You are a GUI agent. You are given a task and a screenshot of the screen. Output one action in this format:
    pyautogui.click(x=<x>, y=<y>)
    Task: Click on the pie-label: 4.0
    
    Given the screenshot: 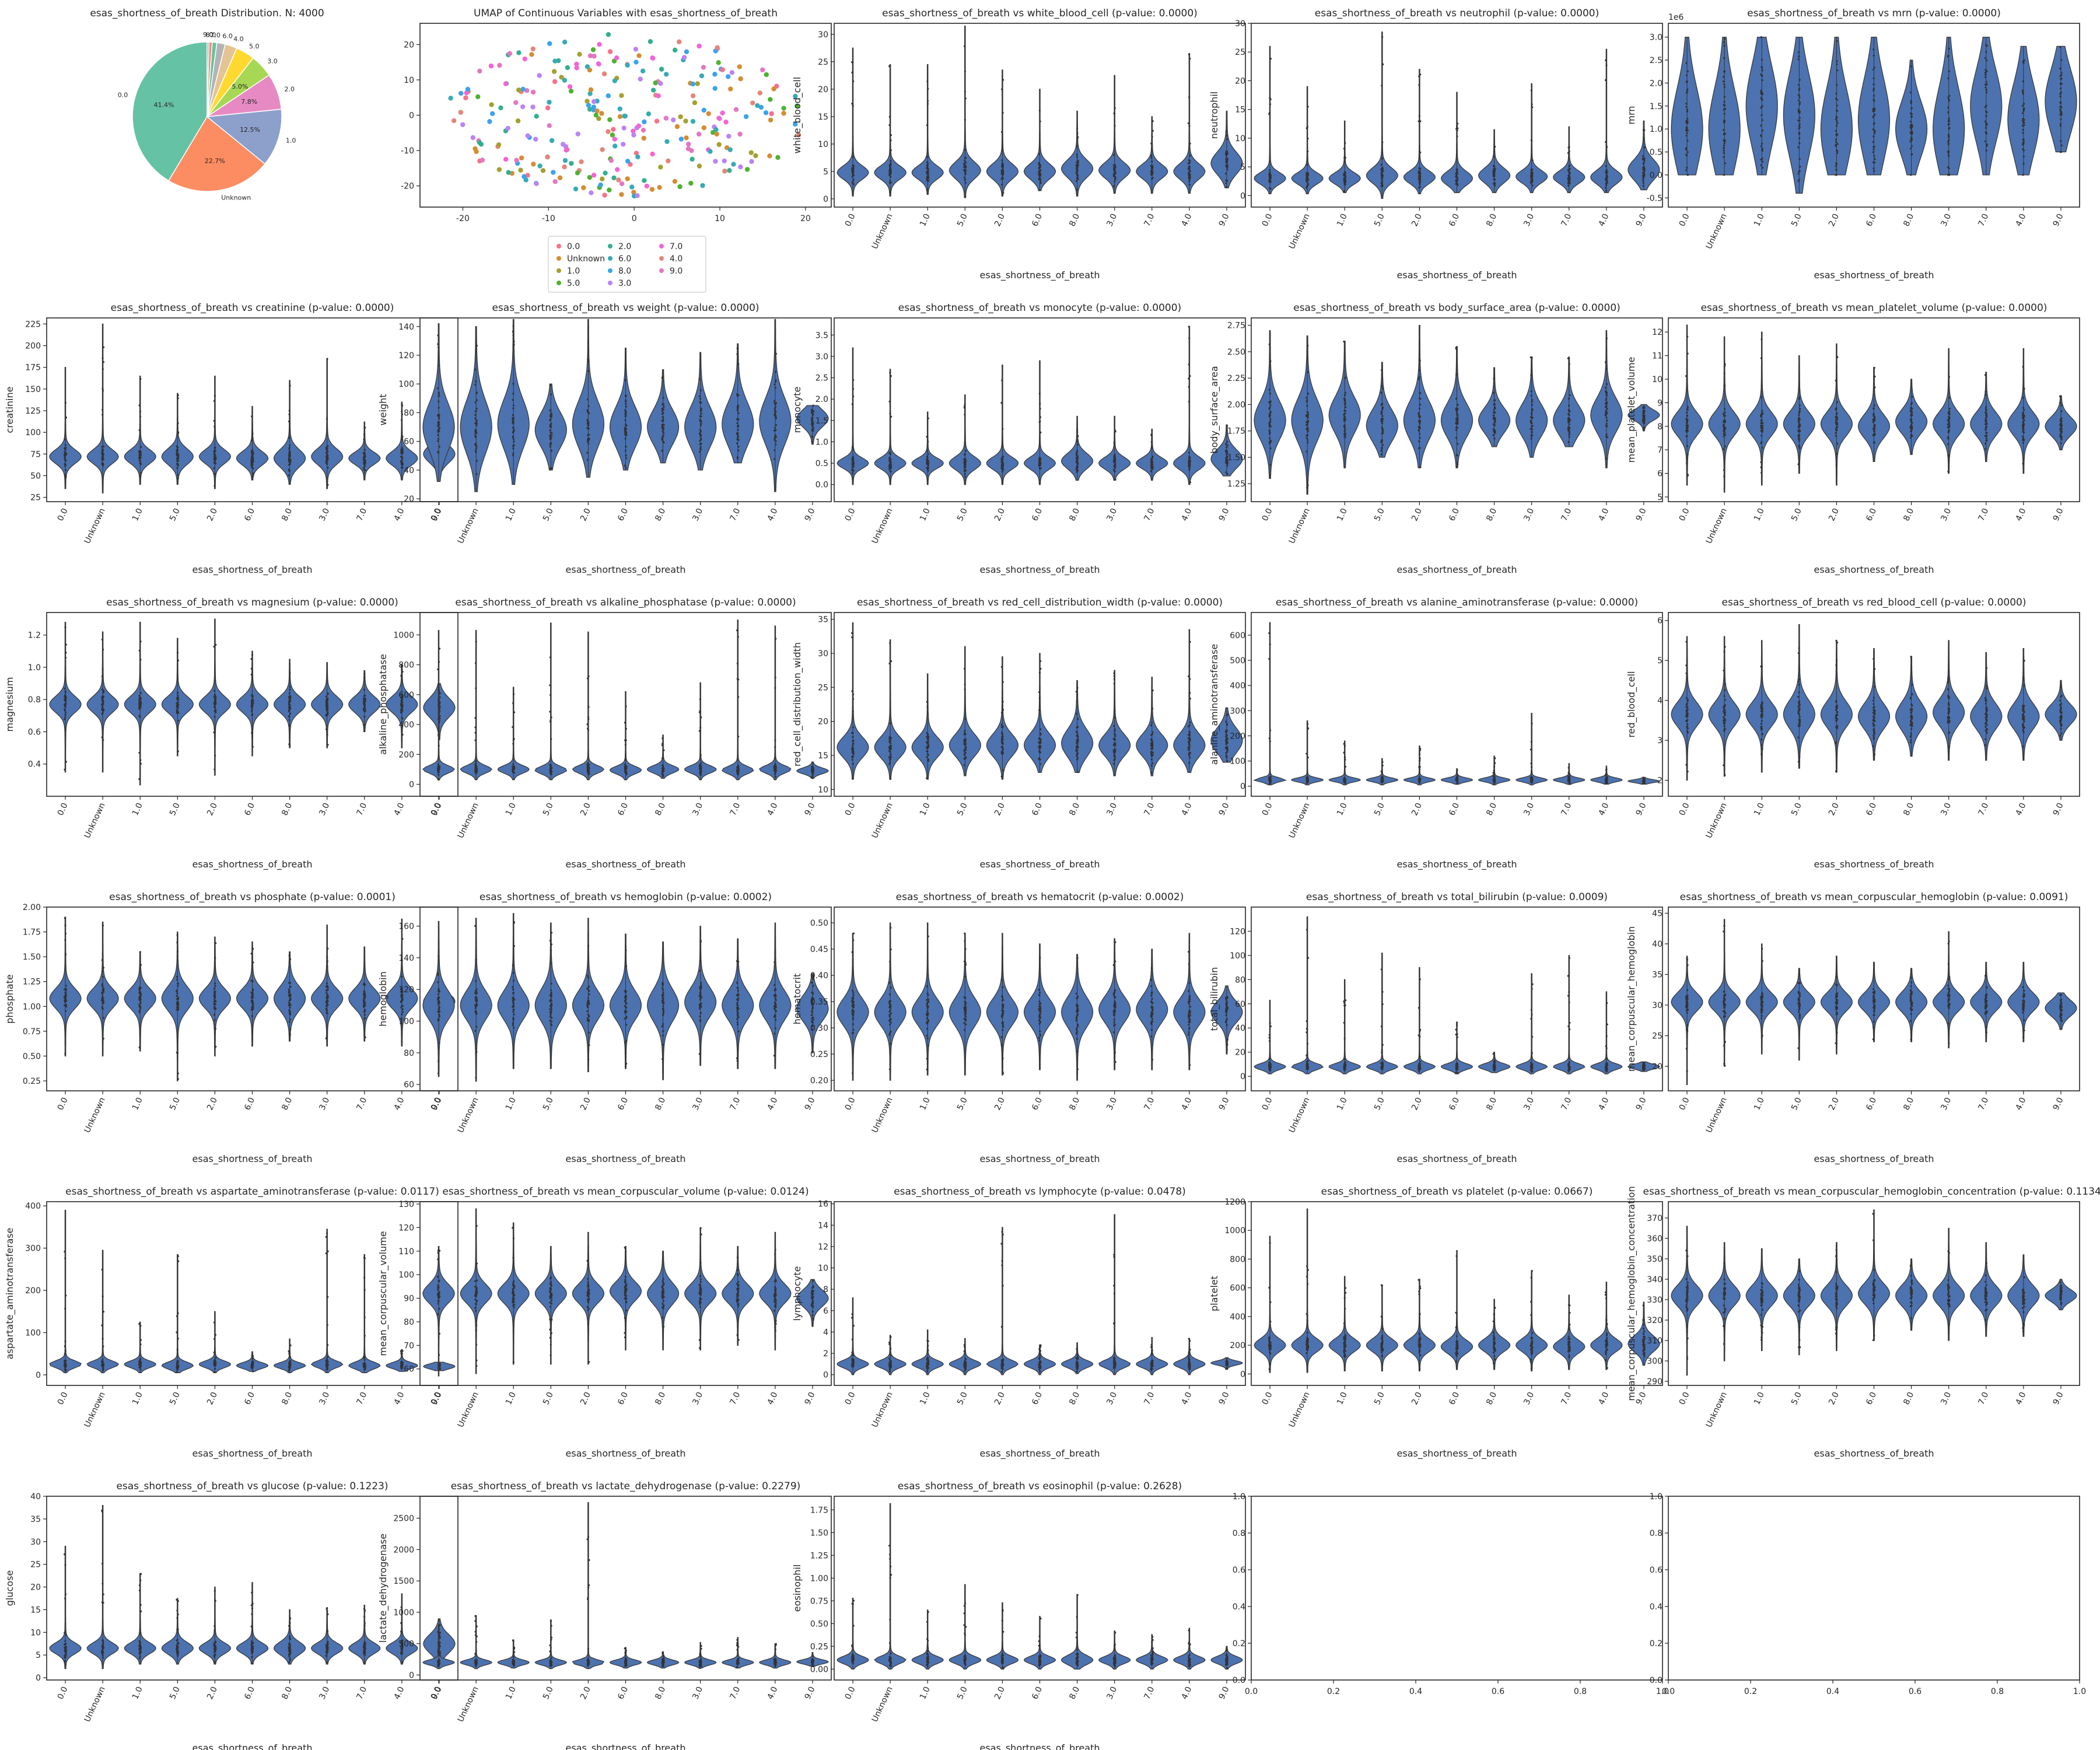 What is the action you would take?
    pyautogui.click(x=238, y=39)
    